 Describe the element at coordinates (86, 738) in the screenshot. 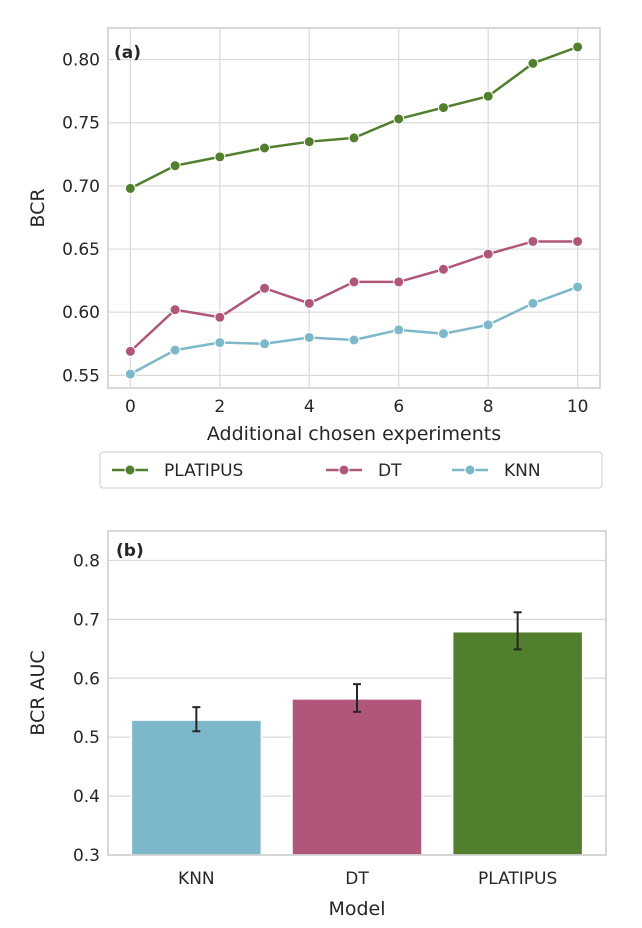

I see `y-tick-label: 0.5` at that location.